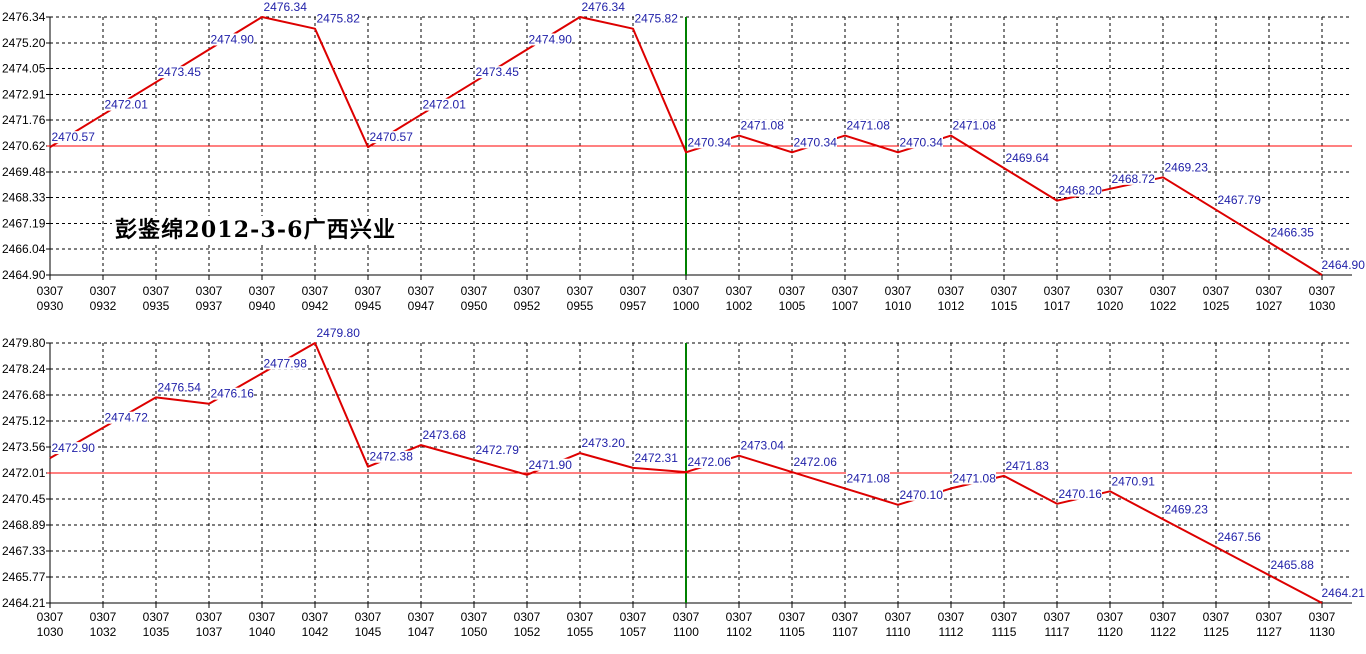 This screenshot has height=654, width=1366. Describe the element at coordinates (1269, 306) in the screenshot. I see `x-tick-time-label: 1027` at that location.